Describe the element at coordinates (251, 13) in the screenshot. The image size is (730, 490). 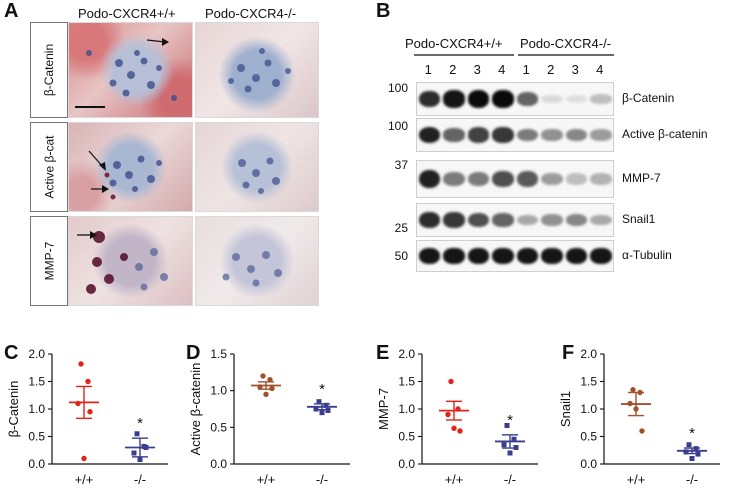
I see `histology-col-ko-header: Podo-CXCR4-/-` at that location.